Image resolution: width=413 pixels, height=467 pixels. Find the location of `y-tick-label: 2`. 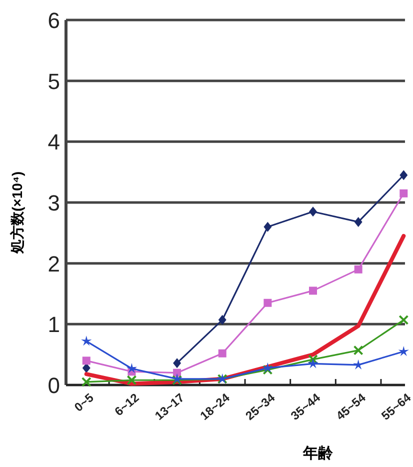

y-tick-label: 2 is located at coordinates (54, 263).